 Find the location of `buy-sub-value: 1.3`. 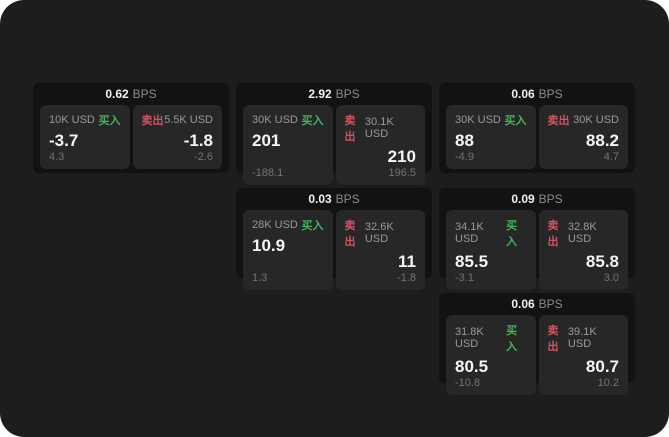

buy-sub-value: 1.3 is located at coordinates (260, 278).